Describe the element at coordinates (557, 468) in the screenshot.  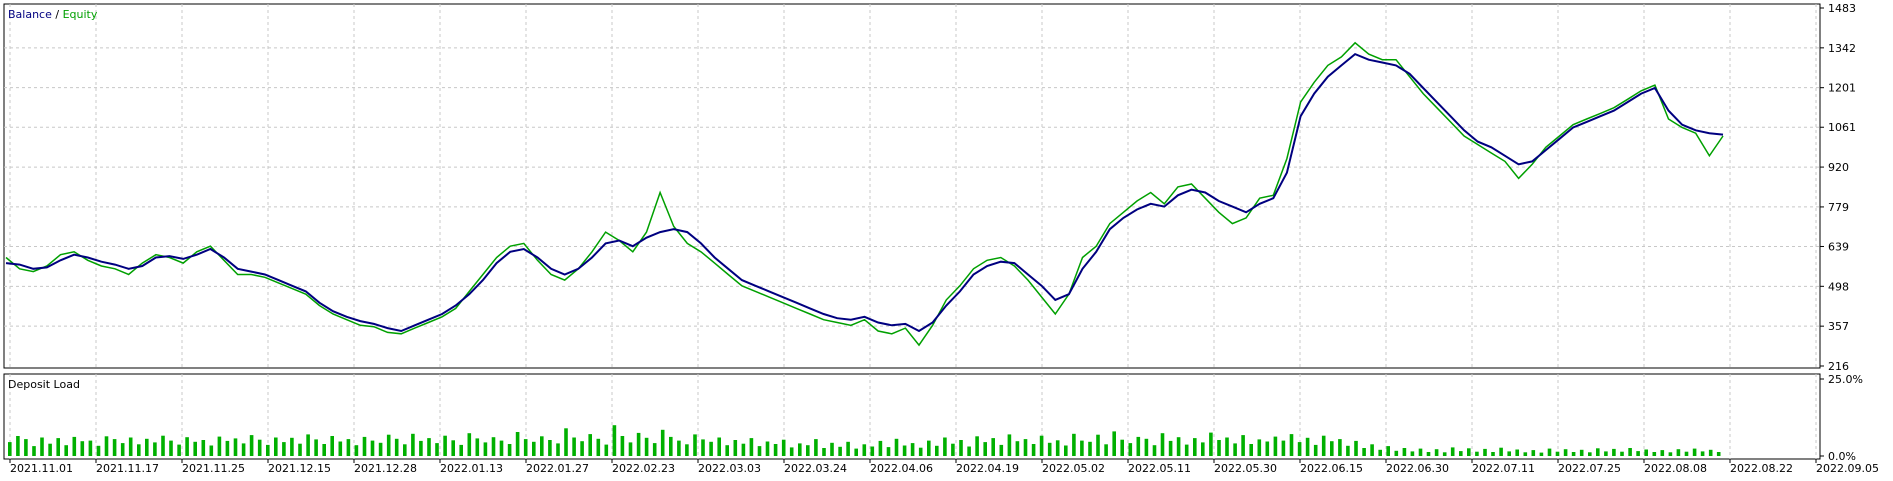
I see `x-tick-label: 2022.01.27` at that location.